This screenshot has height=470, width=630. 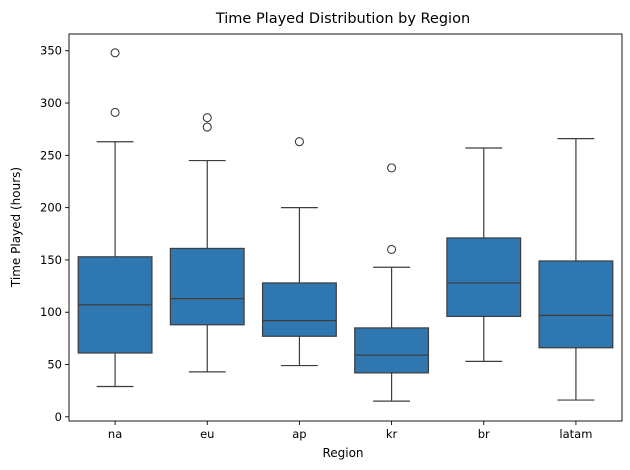 What do you see at coordinates (51, 155) in the screenshot?
I see `y-tick-label: 250` at bounding box center [51, 155].